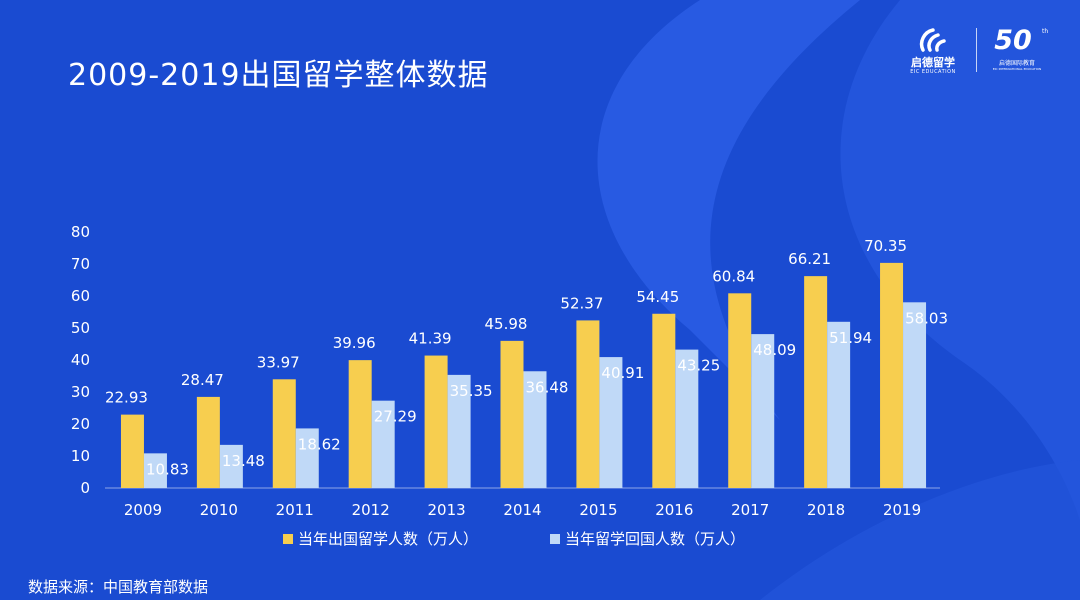  Describe the element at coordinates (733, 276) in the screenshot. I see `data-label-outbound: 60.84` at that location.